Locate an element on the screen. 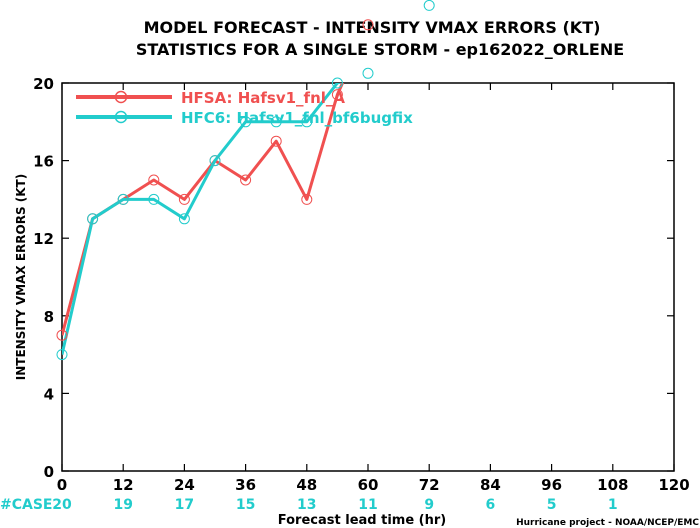 This screenshot has height=528, width=700. y-tick-label: 4 is located at coordinates (49, 394).